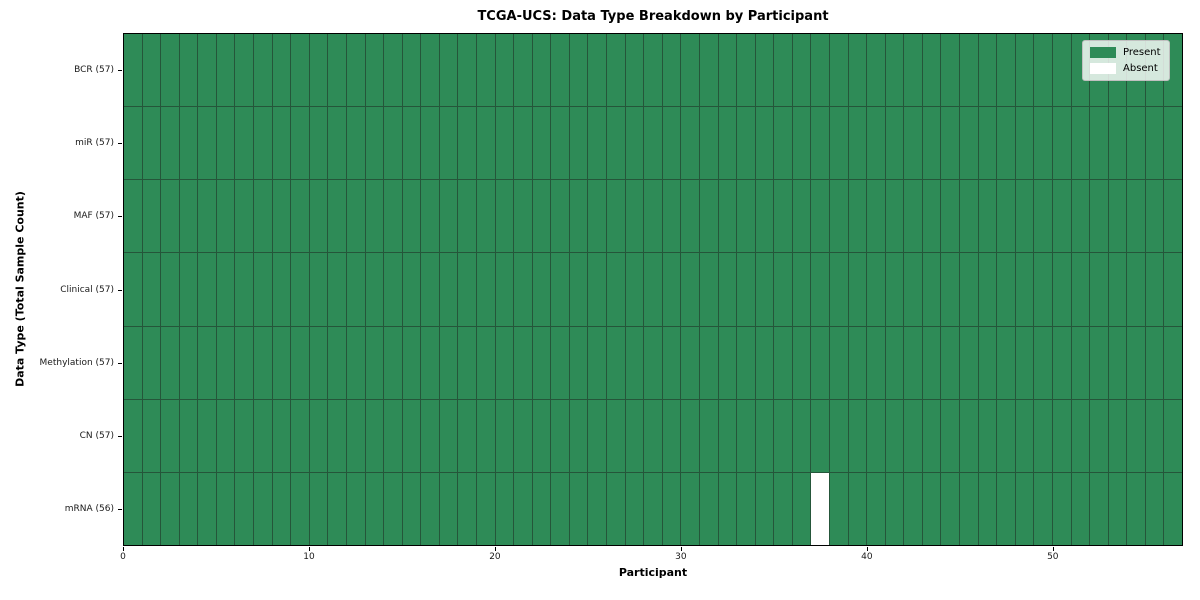 Image resolution: width=1200 pixels, height=600 pixels. I want to click on x-tick-label: 30, so click(681, 557).